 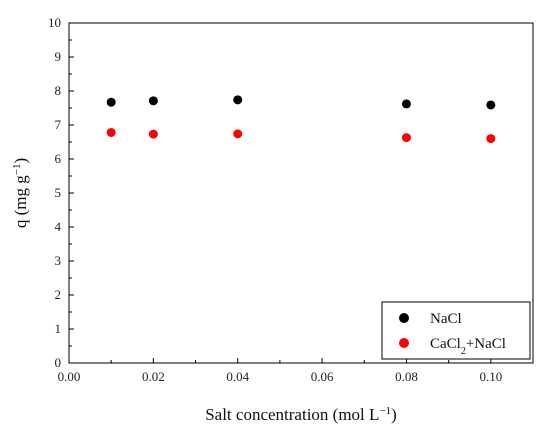 I want to click on y-tick-label: 0, so click(x=58, y=362).